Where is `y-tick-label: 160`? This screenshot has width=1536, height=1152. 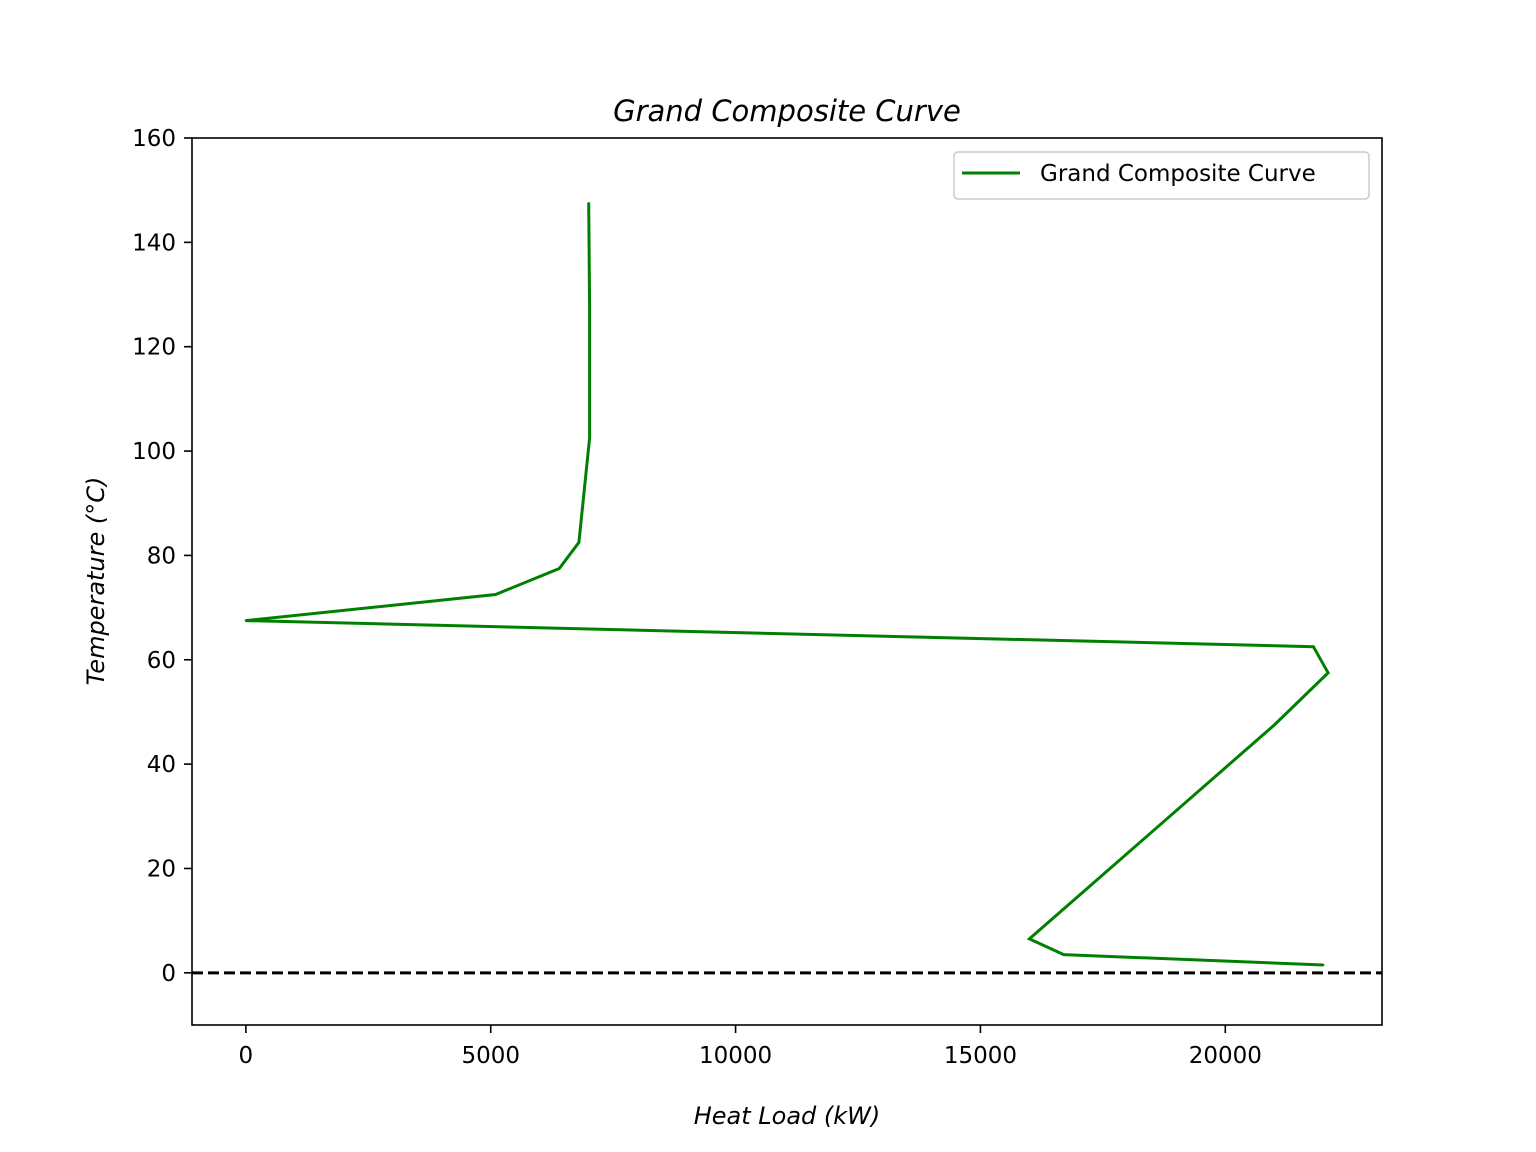 y-tick-label: 160 is located at coordinates (154, 139).